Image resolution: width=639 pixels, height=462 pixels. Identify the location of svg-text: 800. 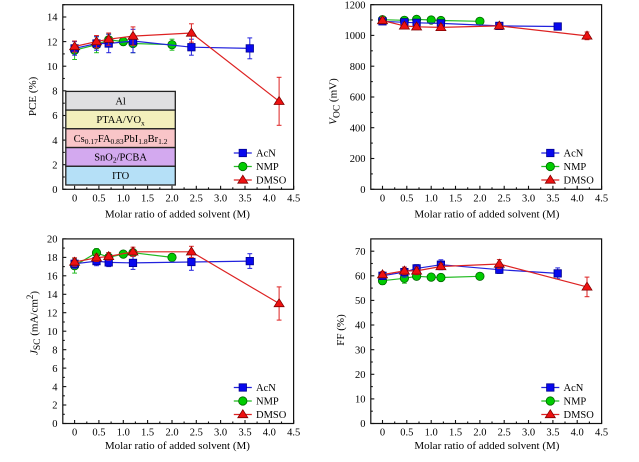
(358, 67).